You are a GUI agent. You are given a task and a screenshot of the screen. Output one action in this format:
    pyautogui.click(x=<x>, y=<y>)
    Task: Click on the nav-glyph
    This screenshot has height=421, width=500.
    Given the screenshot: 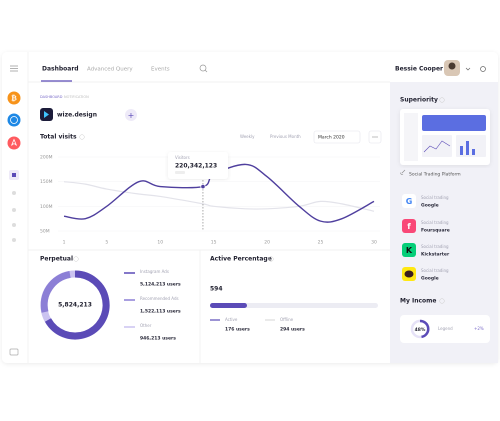 What is the action you would take?
    pyautogui.click(x=14, y=175)
    